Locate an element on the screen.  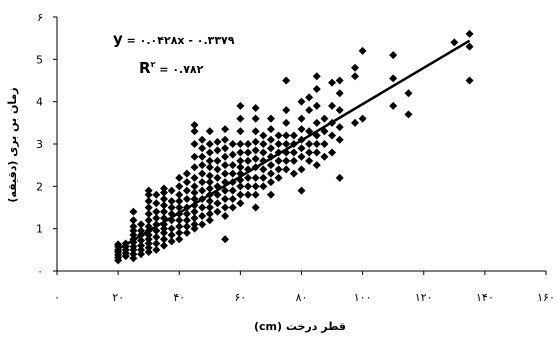
equation-text: = ۰.۰۴۲۸x - ۰.۳۳۷۹ is located at coordinates (179, 40).